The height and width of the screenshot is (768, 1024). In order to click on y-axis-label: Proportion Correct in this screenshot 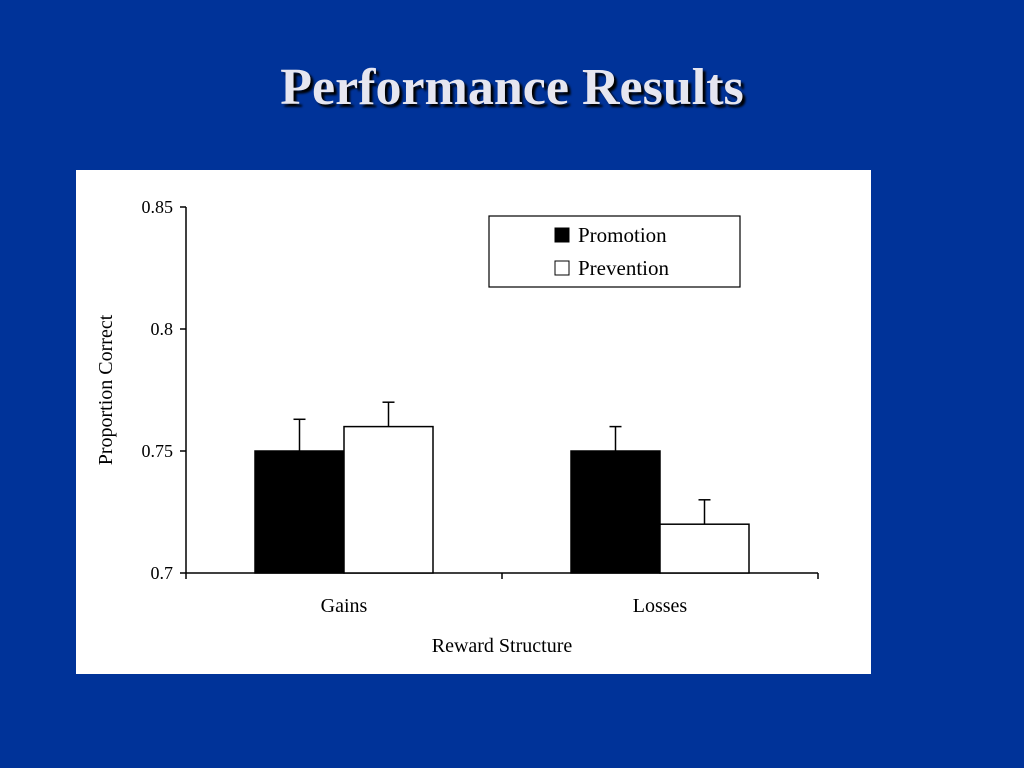, I will do `click(106, 389)`.